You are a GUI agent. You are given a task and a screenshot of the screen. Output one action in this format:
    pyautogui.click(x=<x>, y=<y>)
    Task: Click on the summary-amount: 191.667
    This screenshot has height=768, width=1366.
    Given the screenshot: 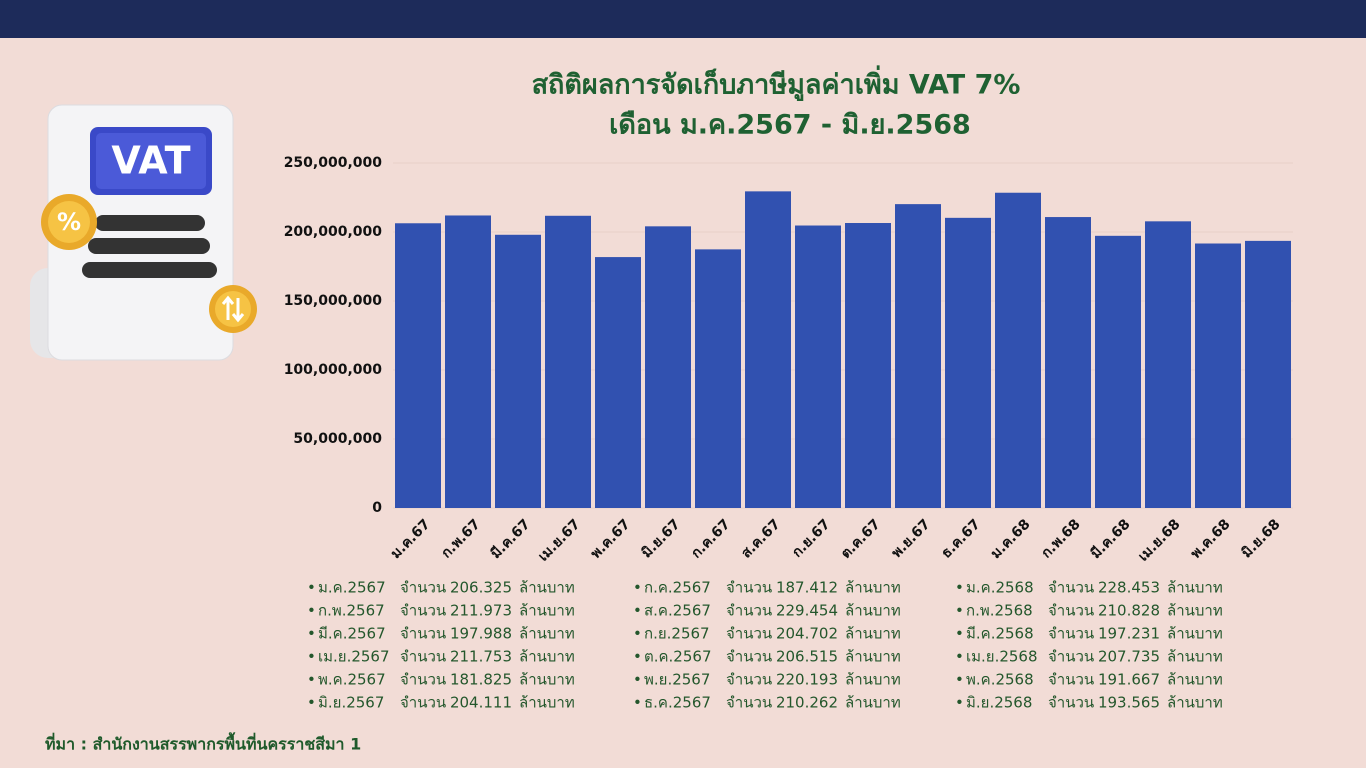 What is the action you would take?
    pyautogui.click(x=1129, y=680)
    